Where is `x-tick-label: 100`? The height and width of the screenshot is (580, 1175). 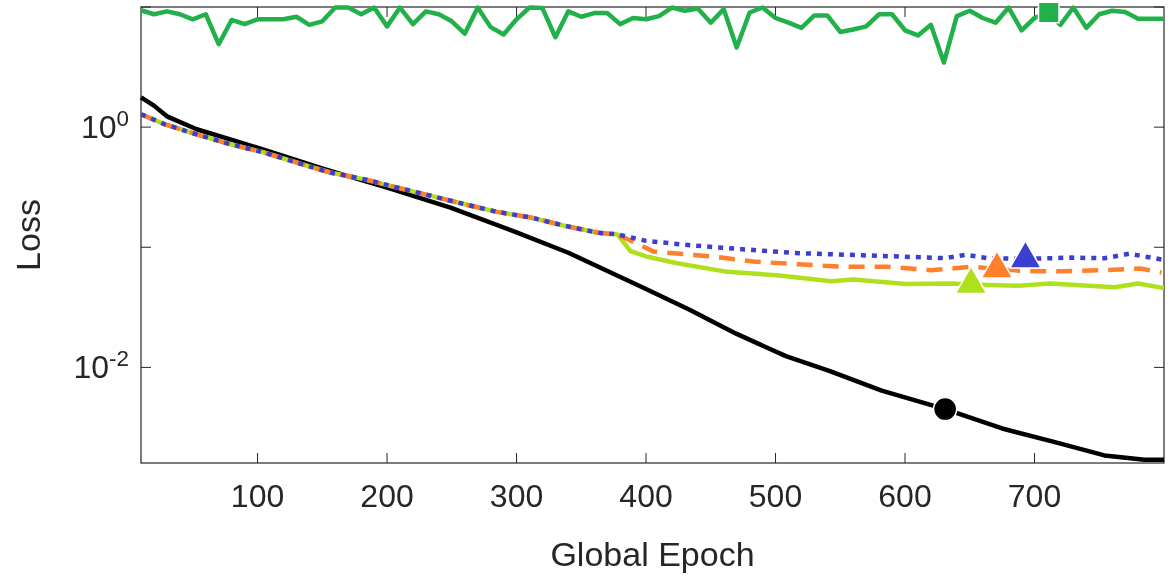 x-tick-label: 100 is located at coordinates (257, 496).